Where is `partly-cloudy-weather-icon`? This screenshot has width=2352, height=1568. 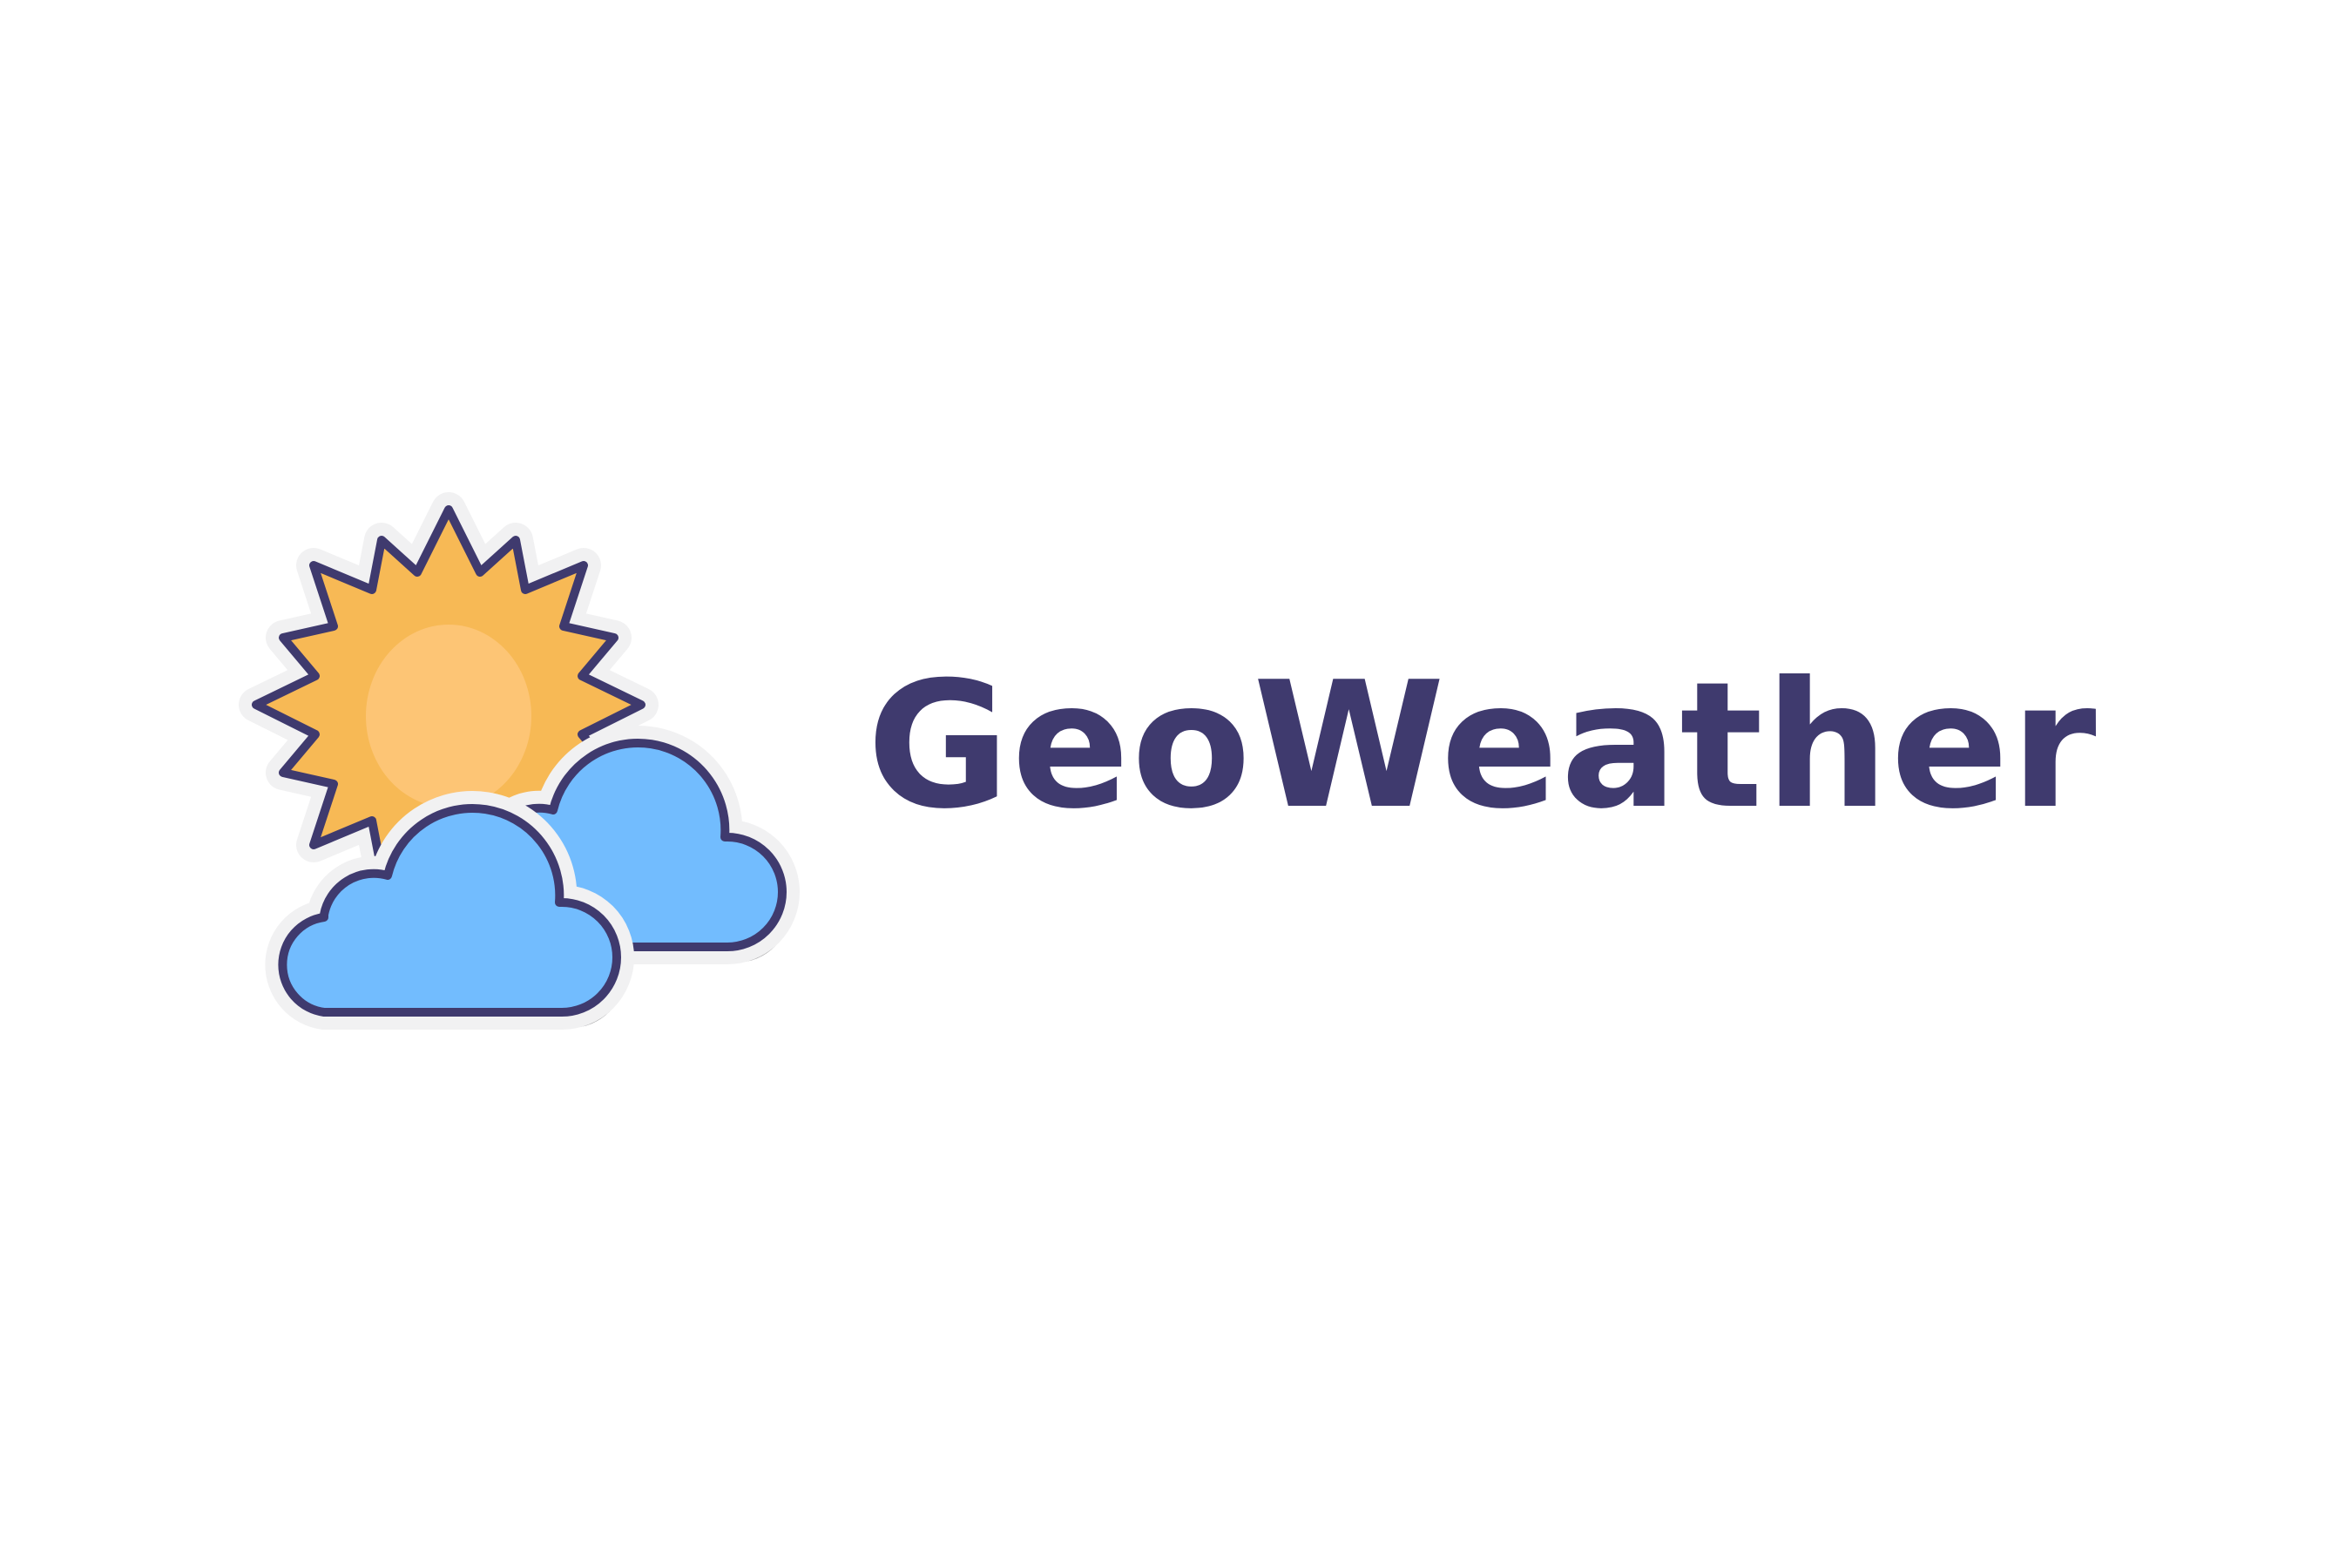
partly-cloudy-weather-icon is located at coordinates (522, 766).